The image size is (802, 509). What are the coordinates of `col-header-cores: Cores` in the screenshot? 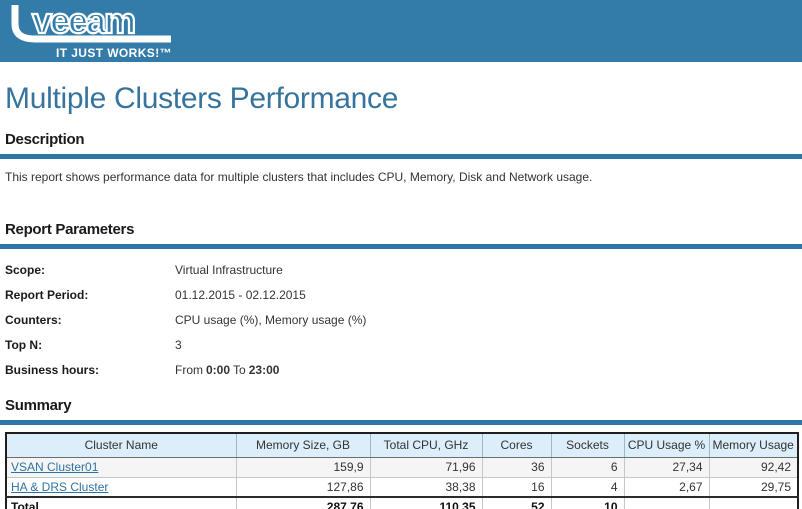 It's located at (516, 445).